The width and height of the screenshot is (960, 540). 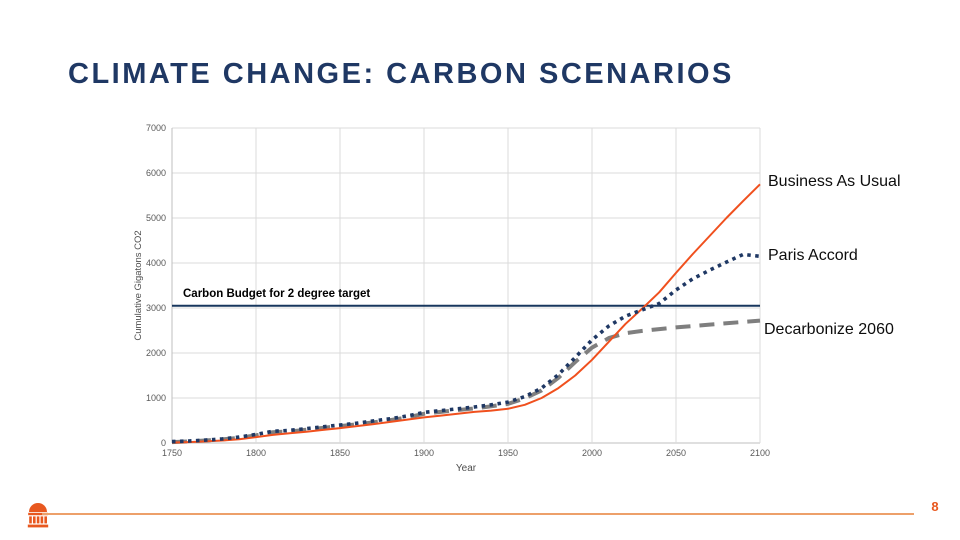 I want to click on x-tick-label: 1950, so click(x=508, y=453).